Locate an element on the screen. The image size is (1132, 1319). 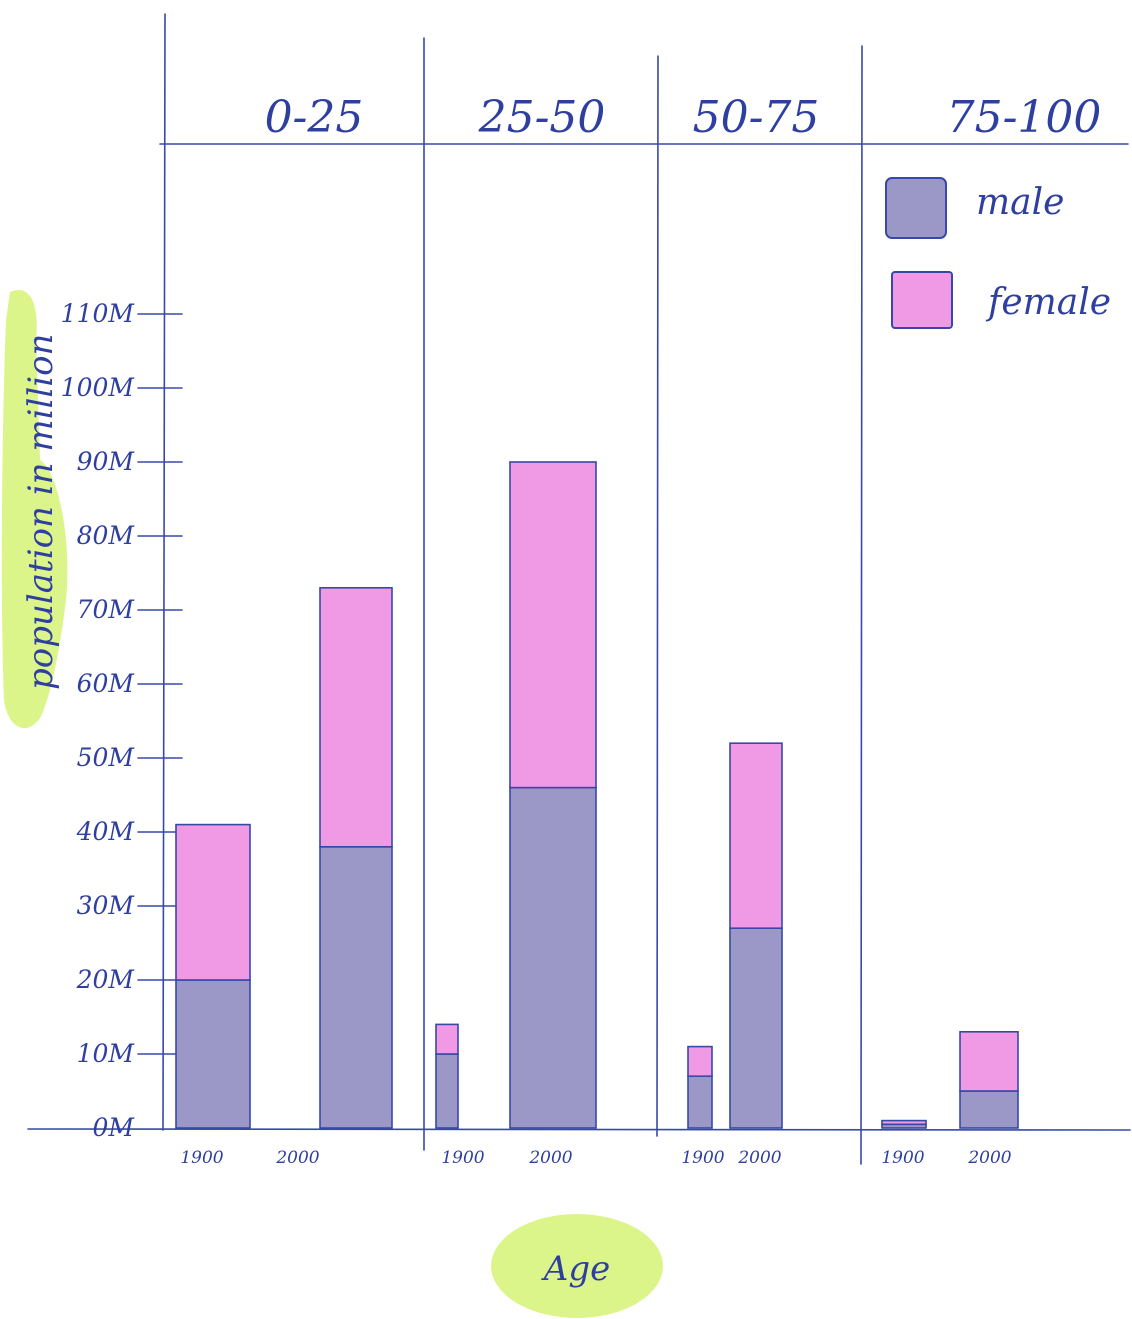
legend-label-female: female is located at coordinates (1048, 302).